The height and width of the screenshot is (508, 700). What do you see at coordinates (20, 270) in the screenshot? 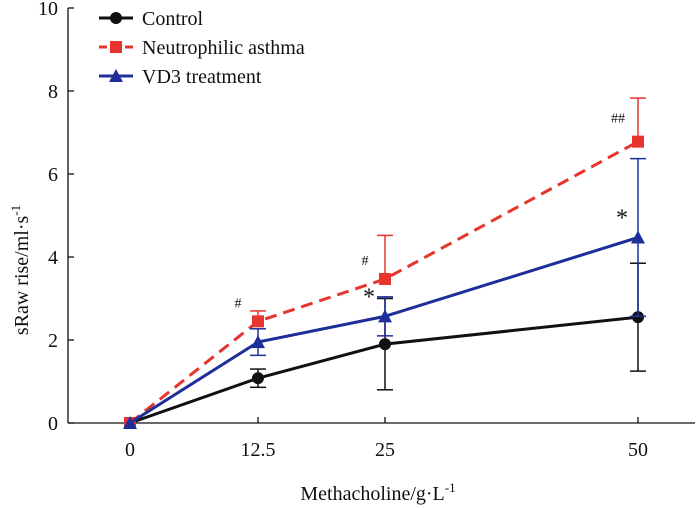
I see `y-axis-label: sRaw rise/ml·s-1` at bounding box center [20, 270].